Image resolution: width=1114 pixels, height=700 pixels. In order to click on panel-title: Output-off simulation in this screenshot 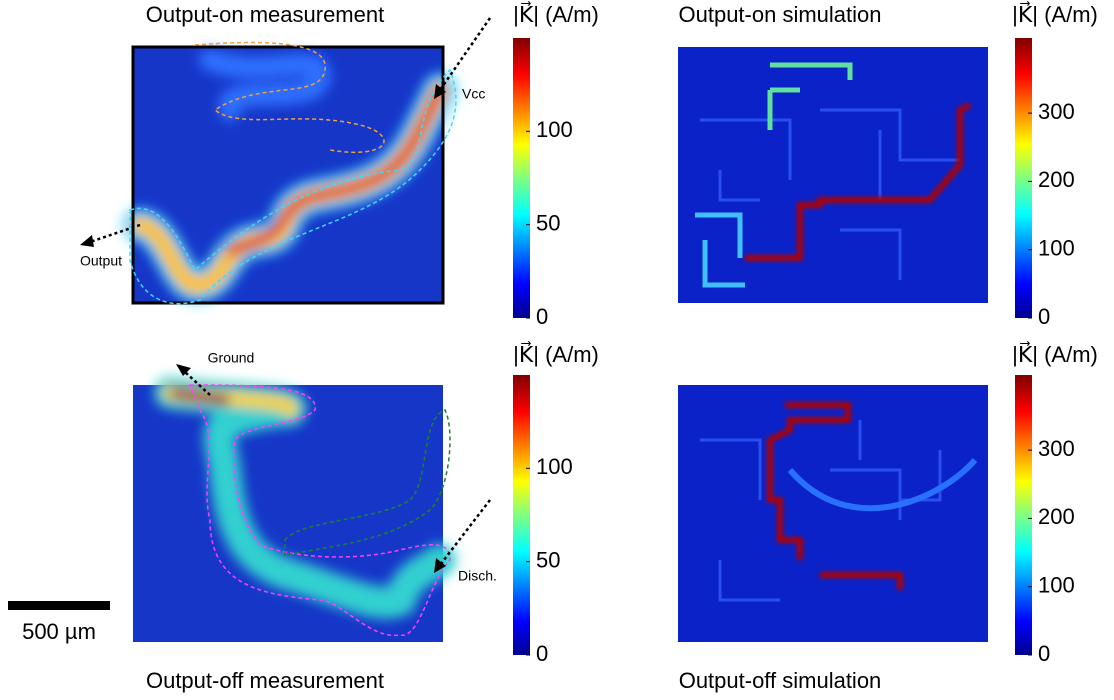, I will do `click(780, 680)`.